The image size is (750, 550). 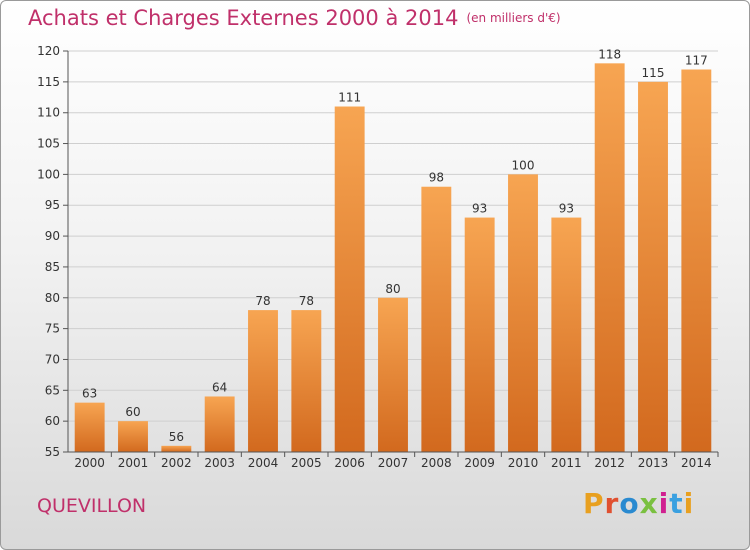 What do you see at coordinates (609, 463) in the screenshot?
I see `x-tick-label: 2012` at bounding box center [609, 463].